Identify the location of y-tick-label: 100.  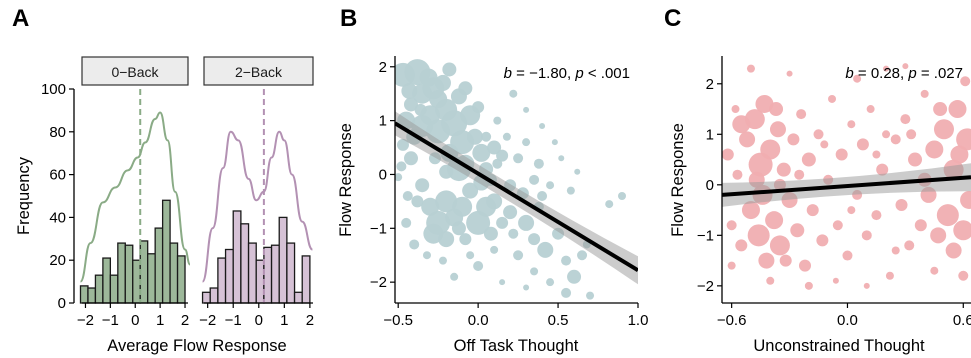
(53, 89).